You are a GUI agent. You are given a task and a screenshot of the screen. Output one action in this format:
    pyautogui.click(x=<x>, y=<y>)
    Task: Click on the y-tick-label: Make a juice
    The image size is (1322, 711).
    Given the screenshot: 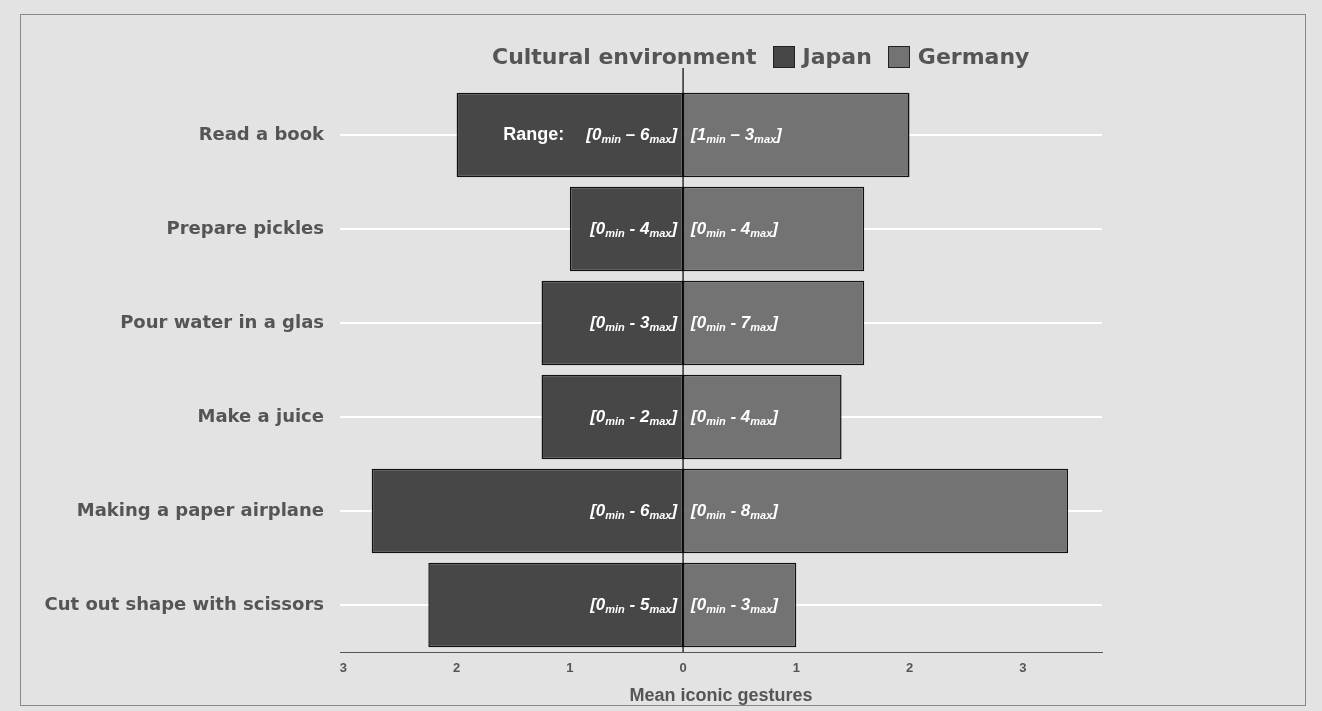 What is the action you would take?
    pyautogui.click(x=260, y=415)
    